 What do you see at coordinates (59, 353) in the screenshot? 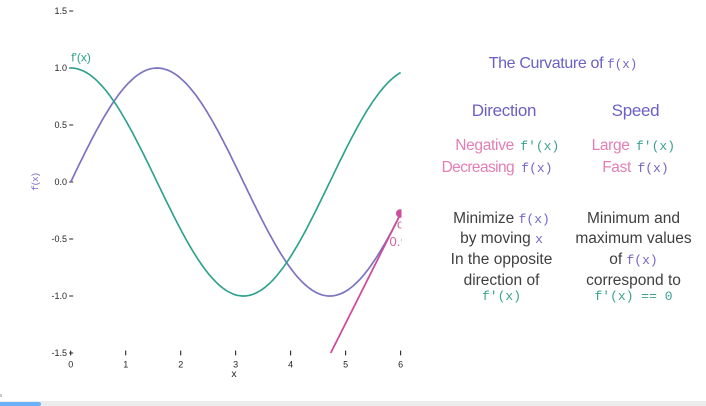
I see `svg-text: -1.5` at bounding box center [59, 353].